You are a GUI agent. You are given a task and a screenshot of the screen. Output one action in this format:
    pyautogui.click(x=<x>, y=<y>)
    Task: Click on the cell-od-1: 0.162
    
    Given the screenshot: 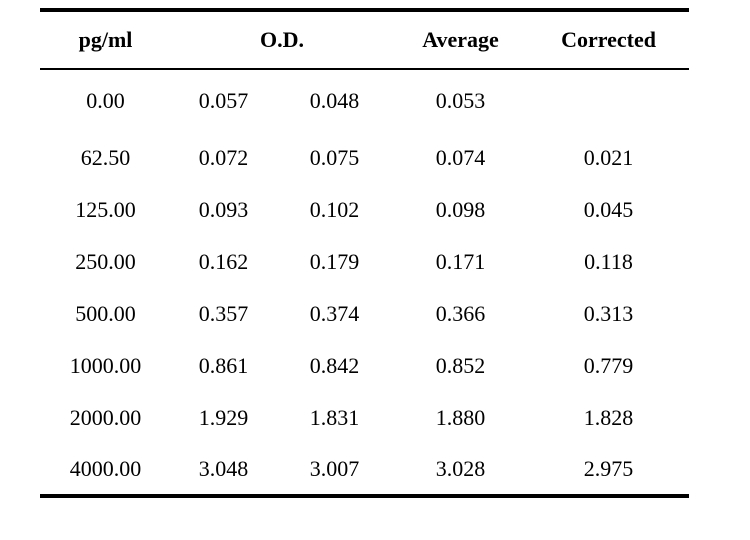 What is the action you would take?
    pyautogui.click(x=223, y=261)
    